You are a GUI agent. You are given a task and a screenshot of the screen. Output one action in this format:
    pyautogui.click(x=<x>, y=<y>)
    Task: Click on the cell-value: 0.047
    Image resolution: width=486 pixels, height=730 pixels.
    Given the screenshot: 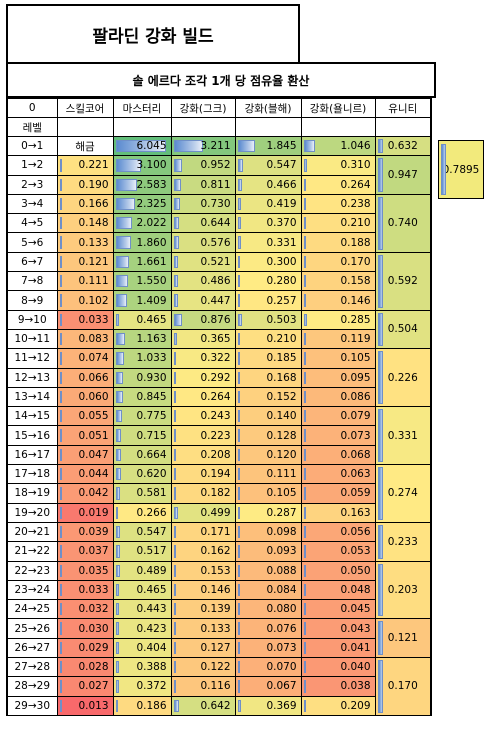 What is the action you would take?
    pyautogui.click(x=93, y=454)
    